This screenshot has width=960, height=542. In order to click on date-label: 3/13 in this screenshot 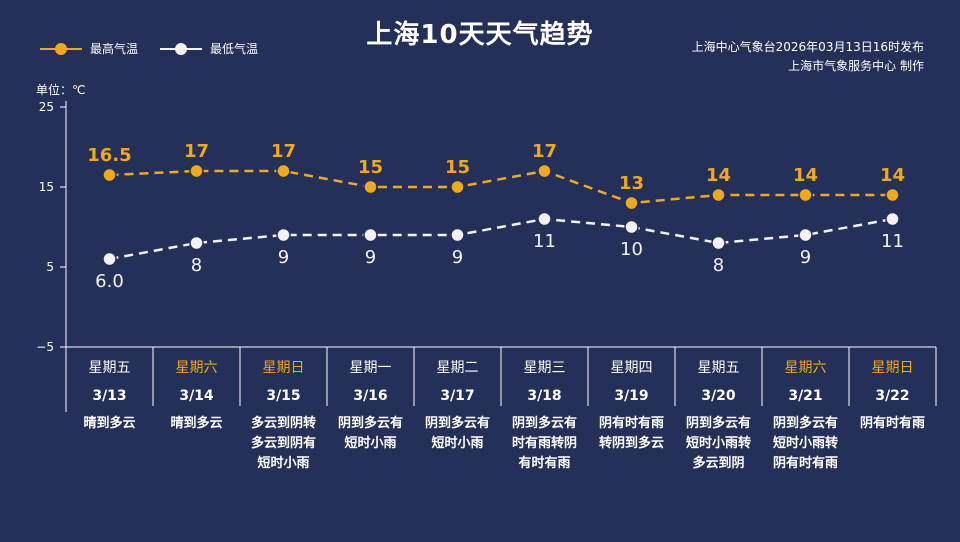, I will do `click(109, 396)`.